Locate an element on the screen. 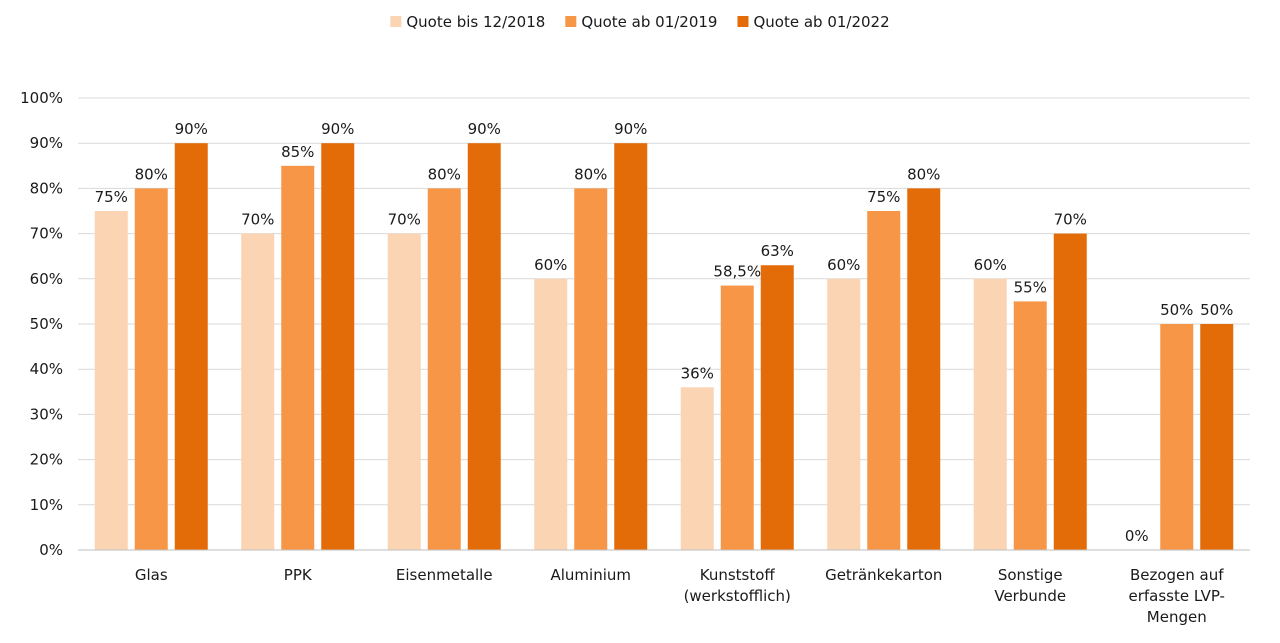 This screenshot has height=643, width=1280. x-tick-label: Sonstige Verbunde is located at coordinates (1030, 585).